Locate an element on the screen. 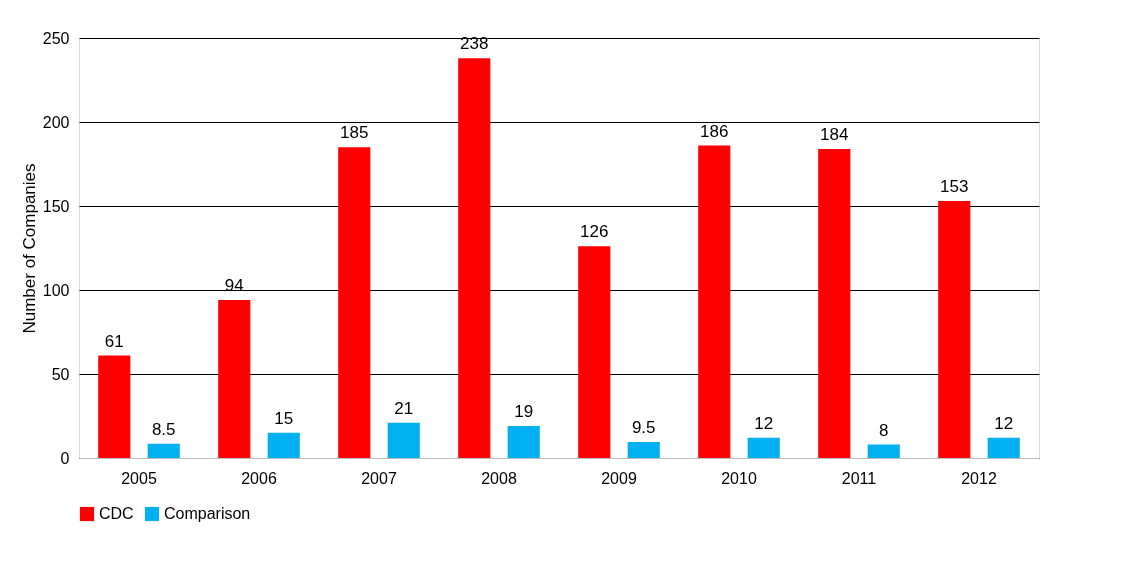  legend-label: Comparison is located at coordinates (207, 513).